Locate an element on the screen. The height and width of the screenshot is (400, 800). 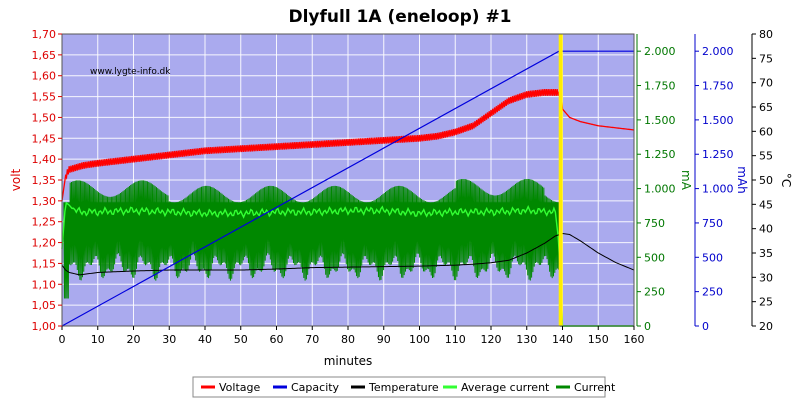
ma-tick-label: 1.500 is located at coordinates (660, 120).